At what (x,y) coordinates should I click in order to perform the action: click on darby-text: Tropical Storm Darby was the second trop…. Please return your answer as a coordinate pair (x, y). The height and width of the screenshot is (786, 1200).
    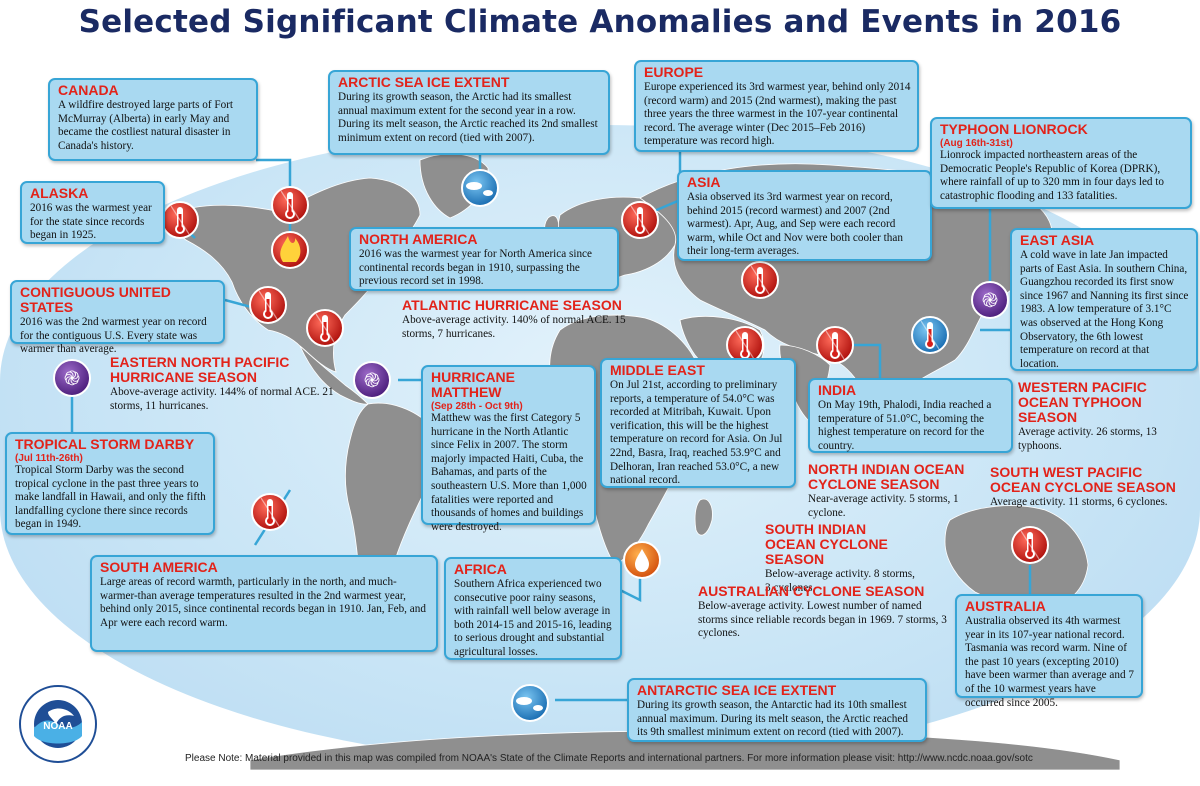
    Looking at the image, I should click on (110, 497).